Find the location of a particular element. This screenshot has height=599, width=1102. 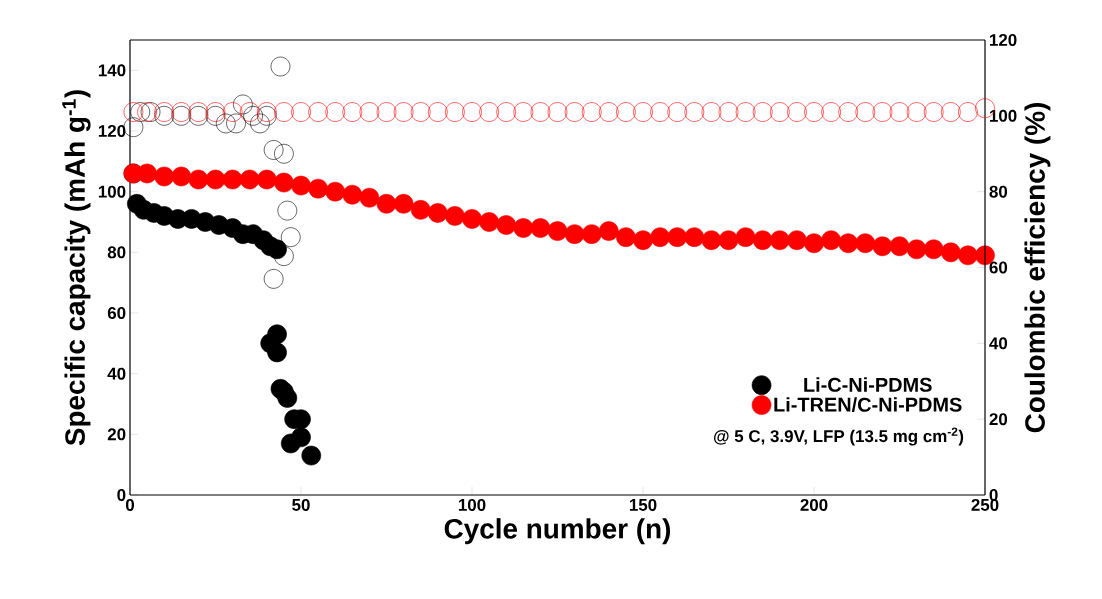

x-tick-label: 150 is located at coordinates (643, 504).